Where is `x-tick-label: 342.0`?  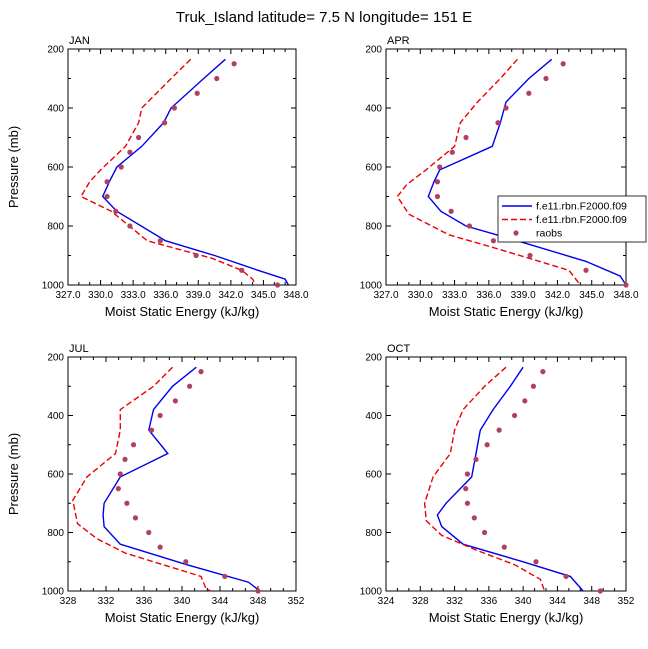 x-tick-label: 342.0 is located at coordinates (557, 295).